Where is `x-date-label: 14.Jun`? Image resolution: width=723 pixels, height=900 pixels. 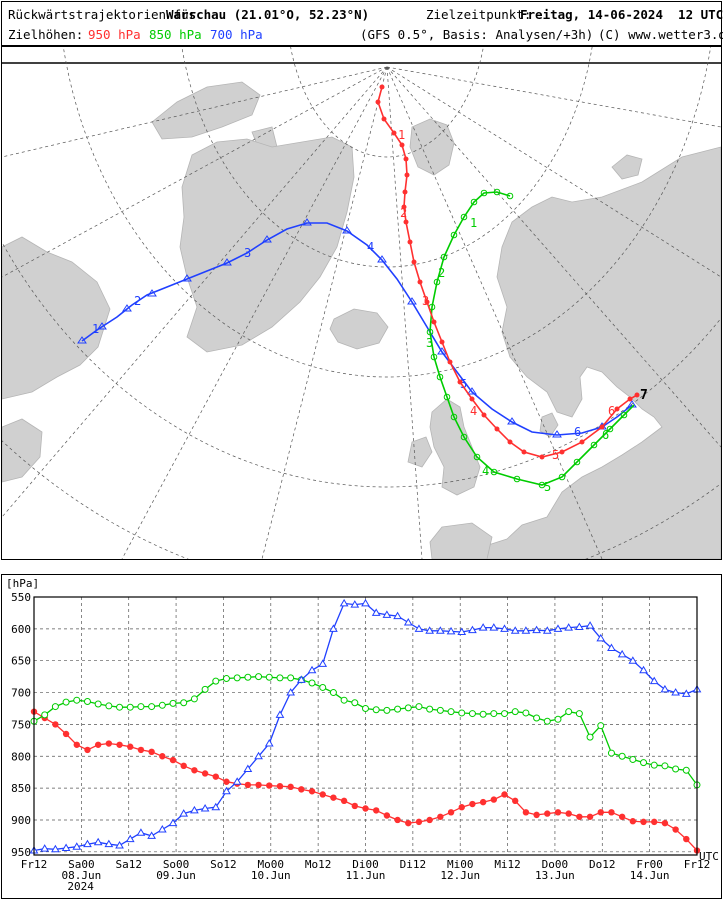 x-date-label: 14.Jun is located at coordinates (650, 875).